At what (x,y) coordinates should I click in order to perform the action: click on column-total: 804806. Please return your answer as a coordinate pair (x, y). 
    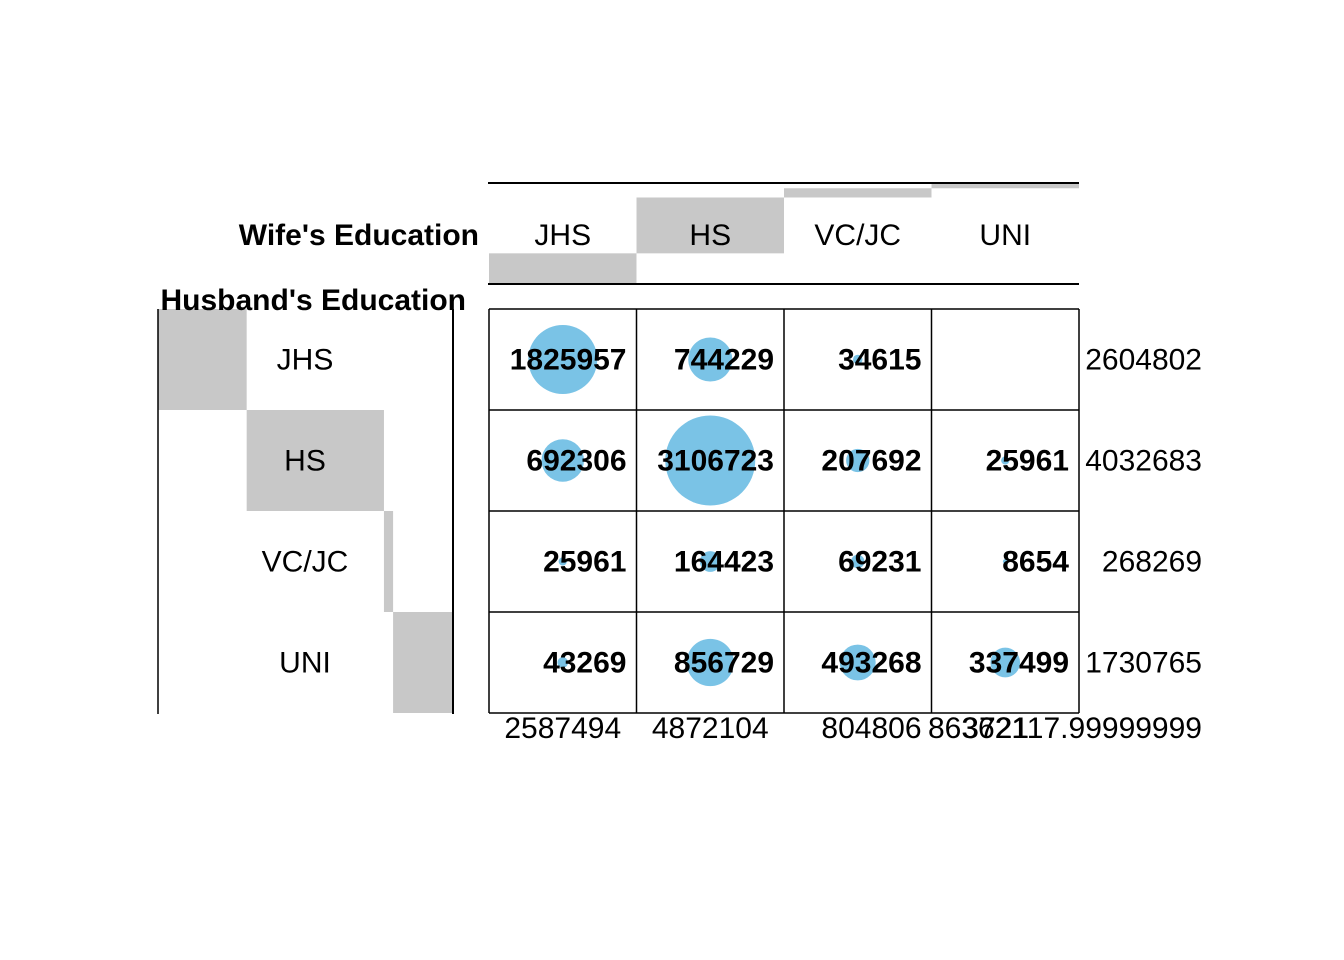
    Looking at the image, I should click on (871, 728).